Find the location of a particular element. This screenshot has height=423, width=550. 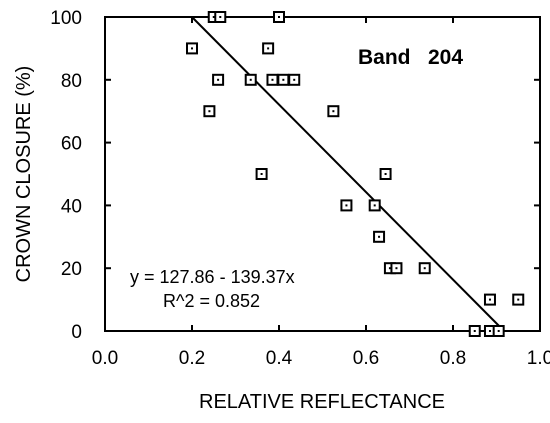

x-tick-label: 0.8 is located at coordinates (453, 358).